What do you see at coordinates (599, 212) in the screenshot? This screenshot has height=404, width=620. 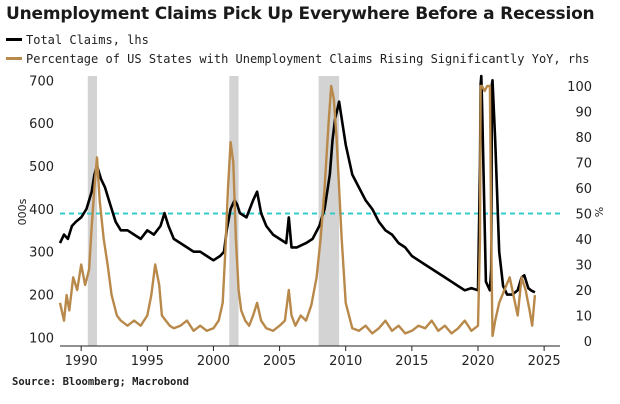 I see `y2-axis-title: %` at bounding box center [599, 212].